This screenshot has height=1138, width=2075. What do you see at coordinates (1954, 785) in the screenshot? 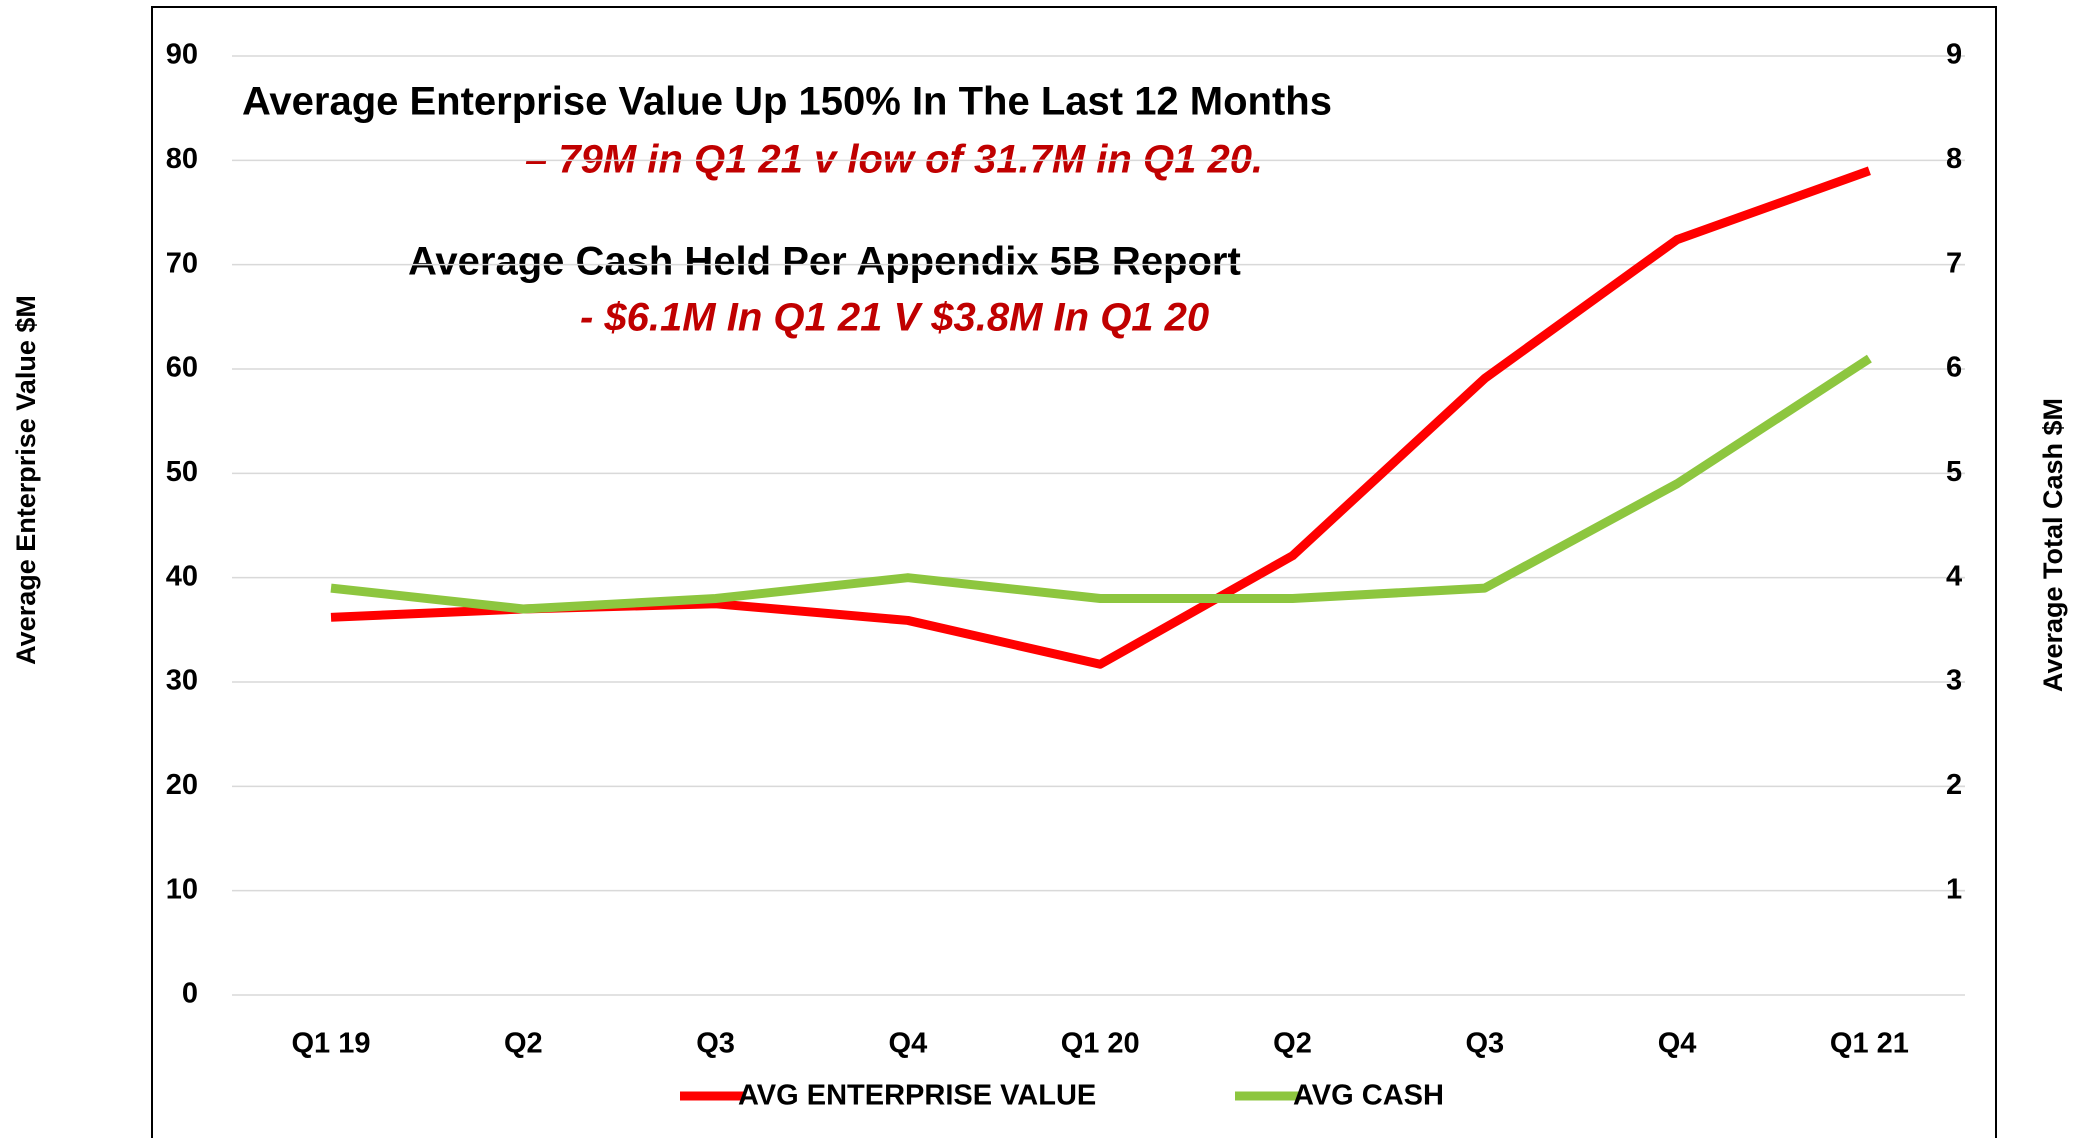
I see `y2-tick-label: 2` at bounding box center [1954, 785].